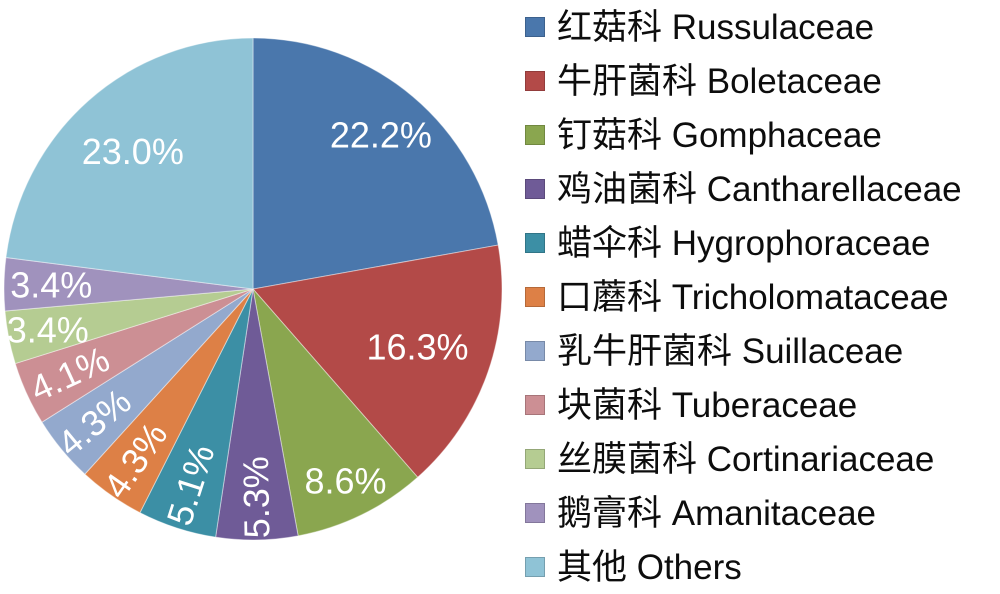 The height and width of the screenshot is (594, 1000). Describe the element at coordinates (759, 189) in the screenshot. I see `legend-label: 鸡油菌科 Cantharellaceae` at that location.